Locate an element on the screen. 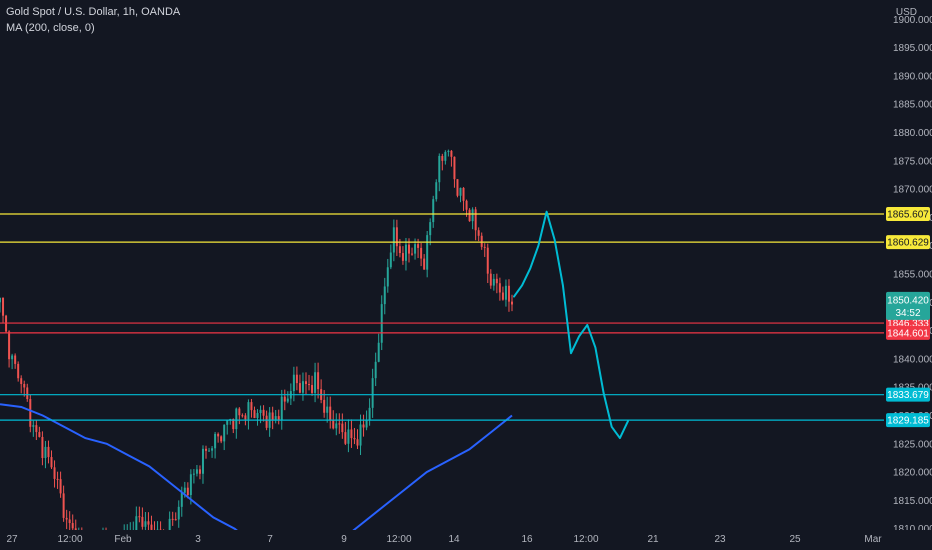 Image resolution: width=932 pixels, height=550 pixels. time-tick-label: 21 is located at coordinates (653, 539).